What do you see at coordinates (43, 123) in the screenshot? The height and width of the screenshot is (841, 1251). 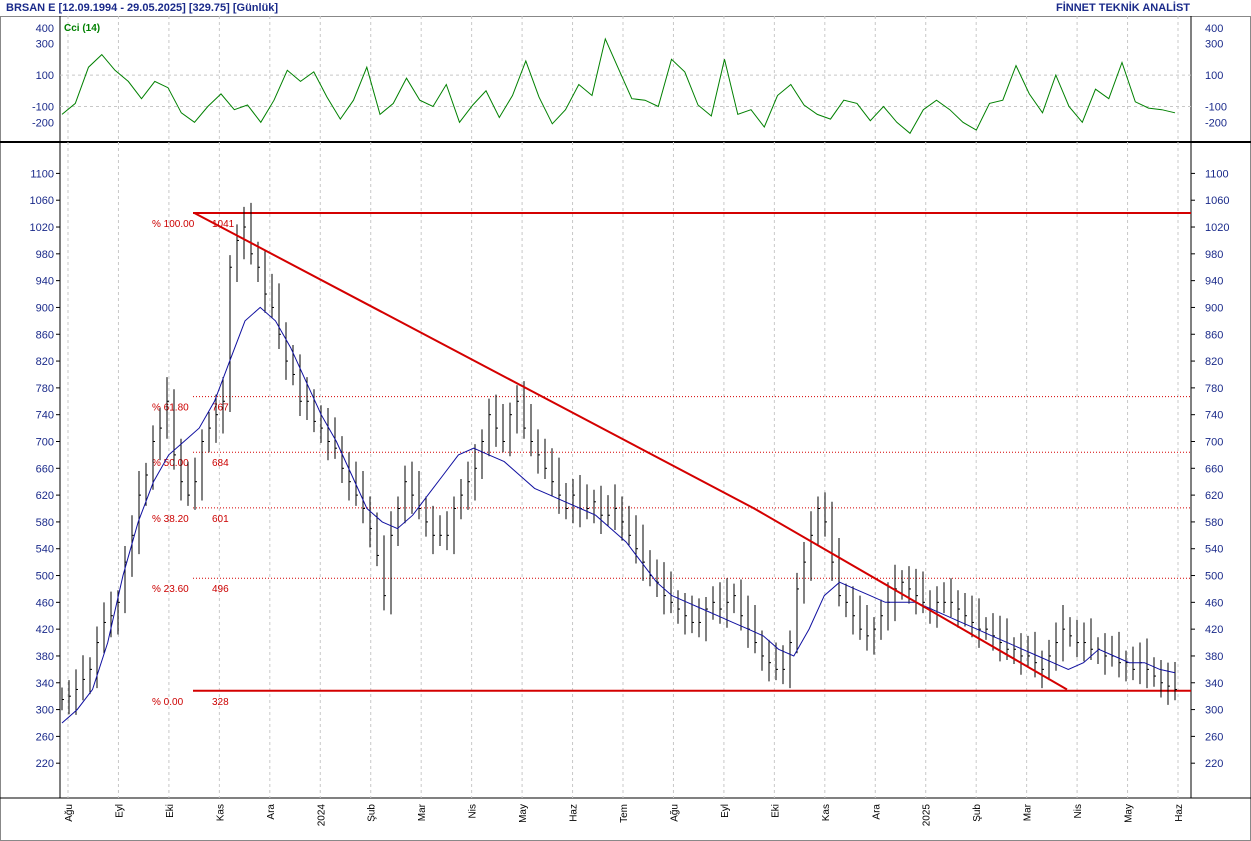 I see `cci-tick-label-left: -200` at bounding box center [43, 123].